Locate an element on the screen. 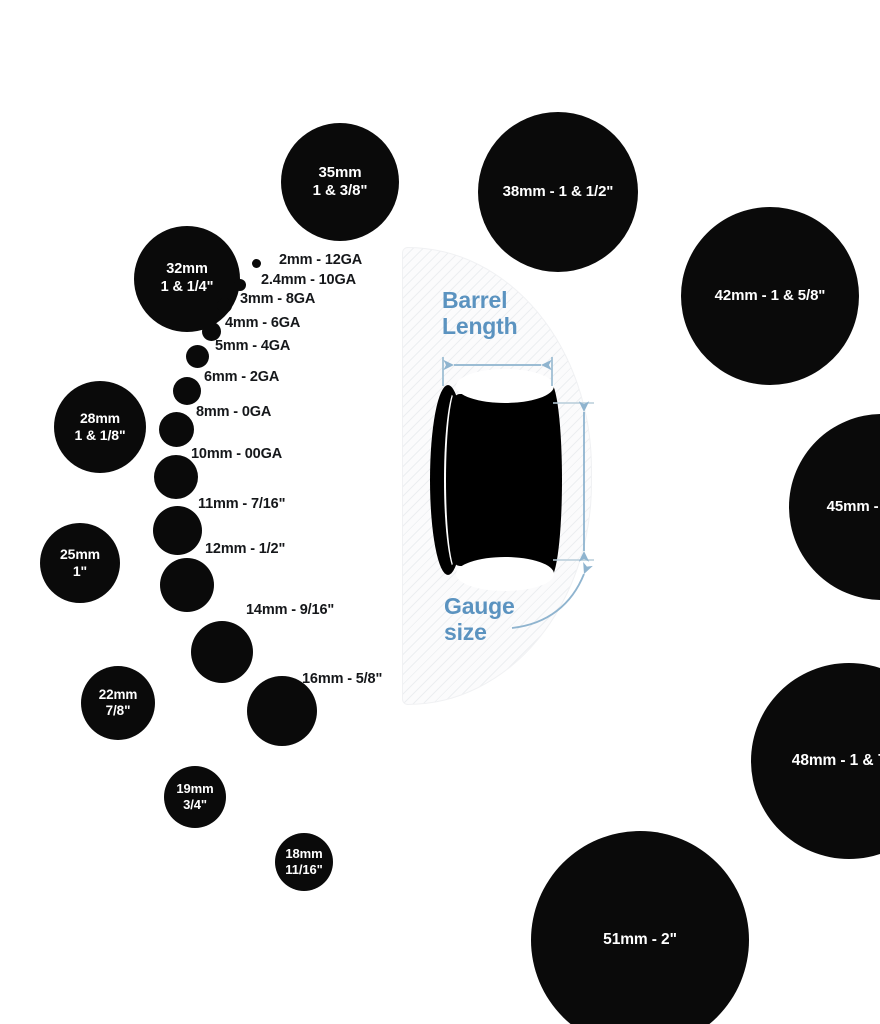  size-disc-label: 42mm - 1 & 5/8" is located at coordinates (770, 295).